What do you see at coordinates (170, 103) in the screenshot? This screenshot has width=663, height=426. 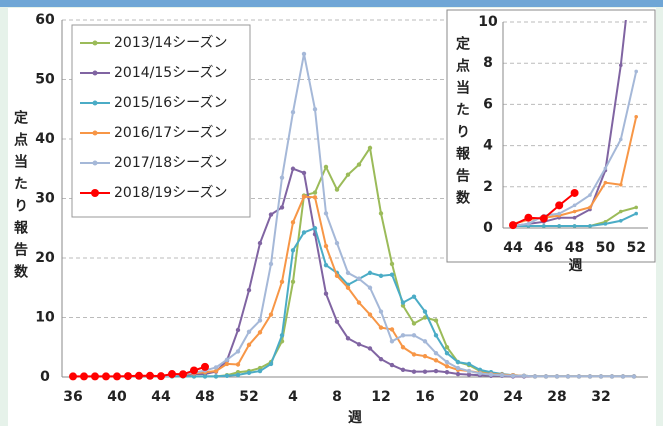 I see `legend-label: 2015/16シーズン` at bounding box center [170, 103].